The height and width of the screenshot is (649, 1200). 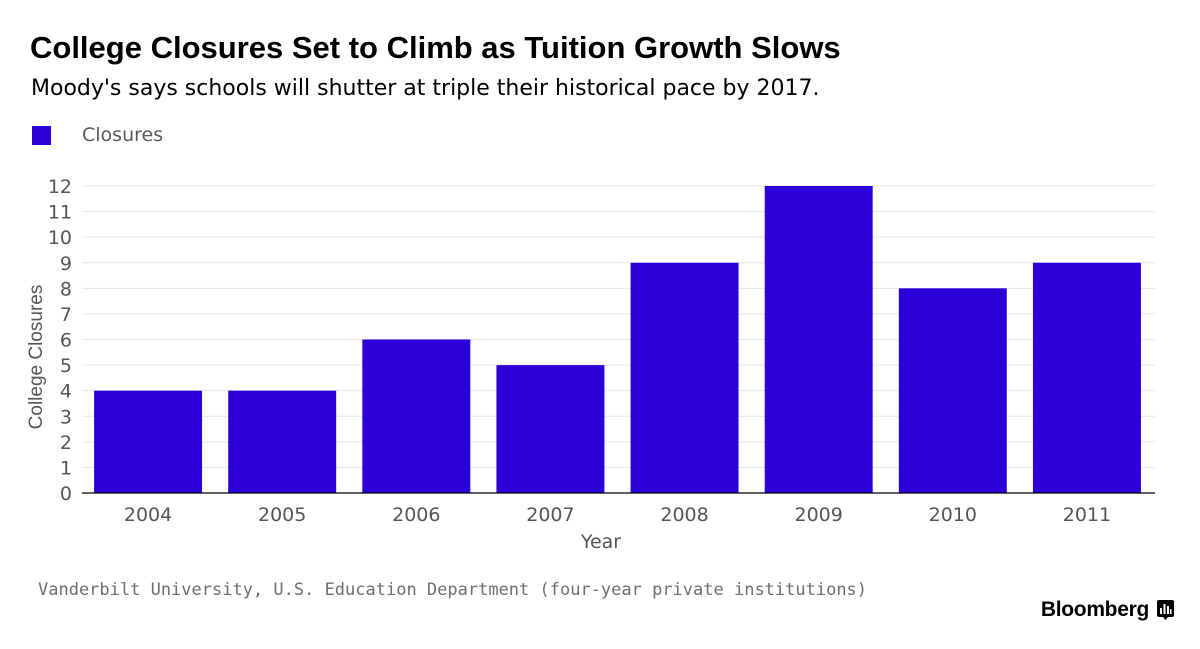 I want to click on brand-name: Bloomberg, so click(x=1094, y=609).